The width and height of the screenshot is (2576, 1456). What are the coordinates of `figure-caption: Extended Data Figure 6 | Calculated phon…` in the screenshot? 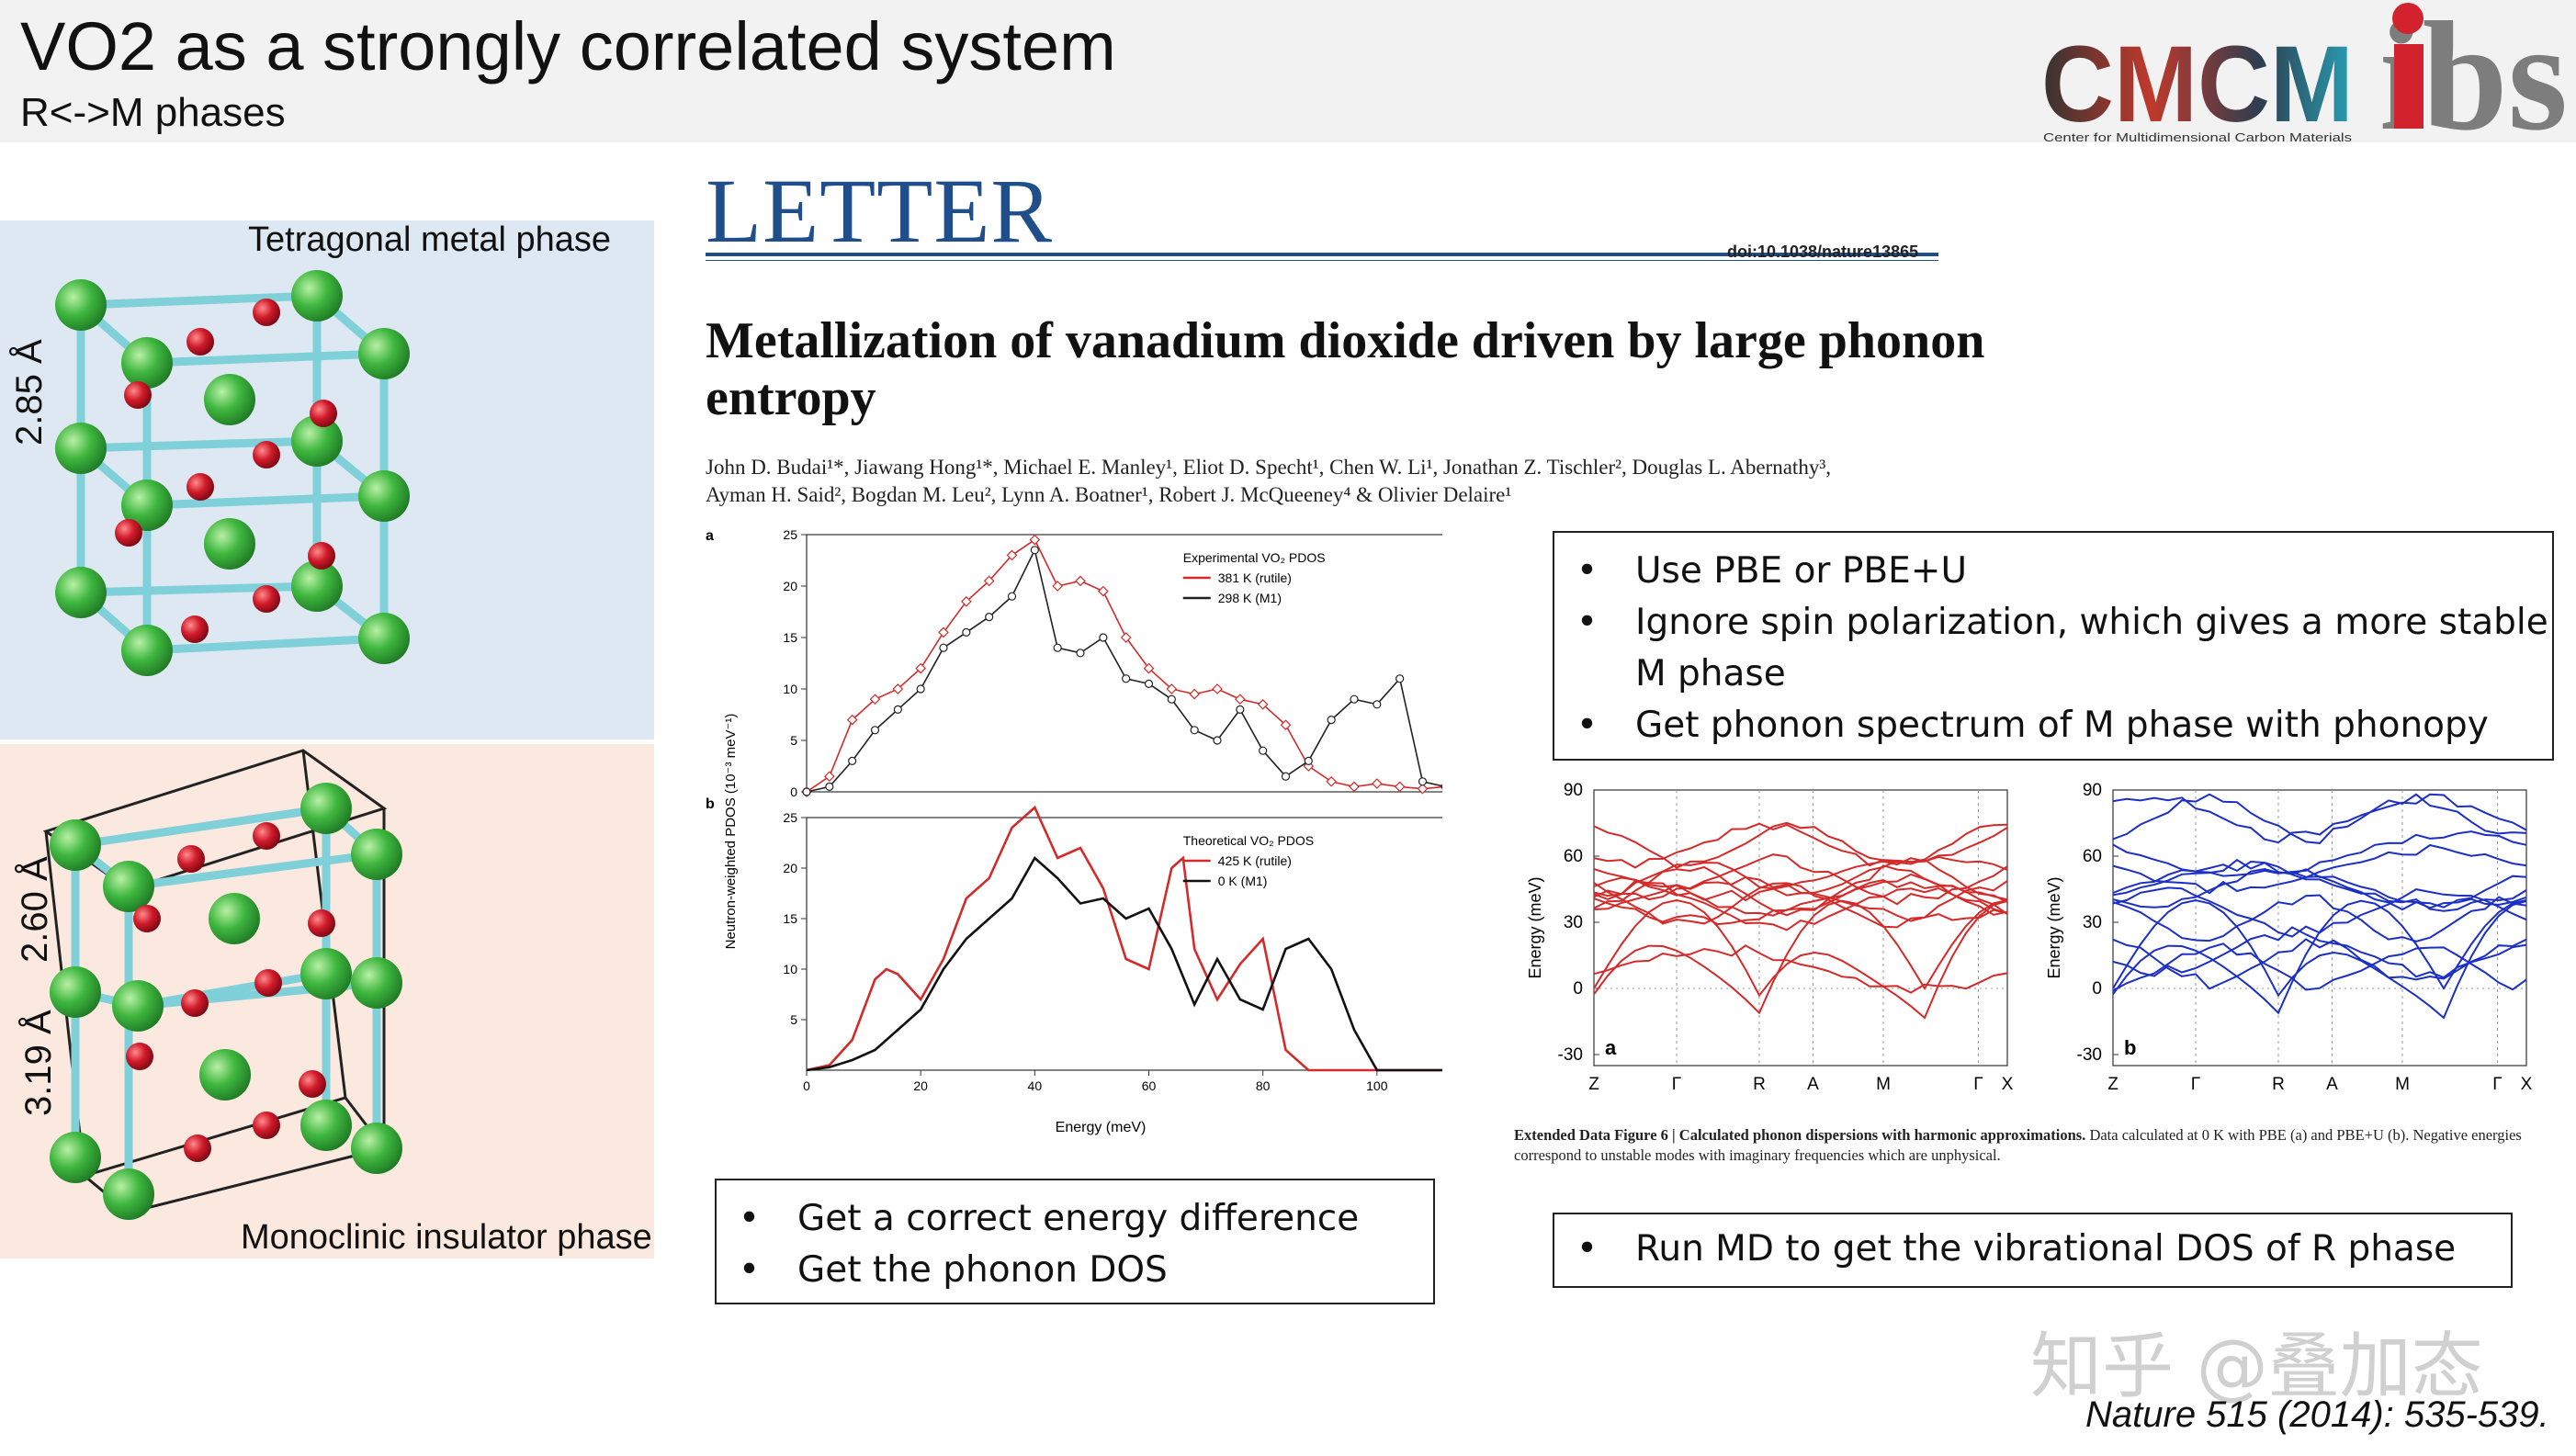 It's located at (2035, 1145).